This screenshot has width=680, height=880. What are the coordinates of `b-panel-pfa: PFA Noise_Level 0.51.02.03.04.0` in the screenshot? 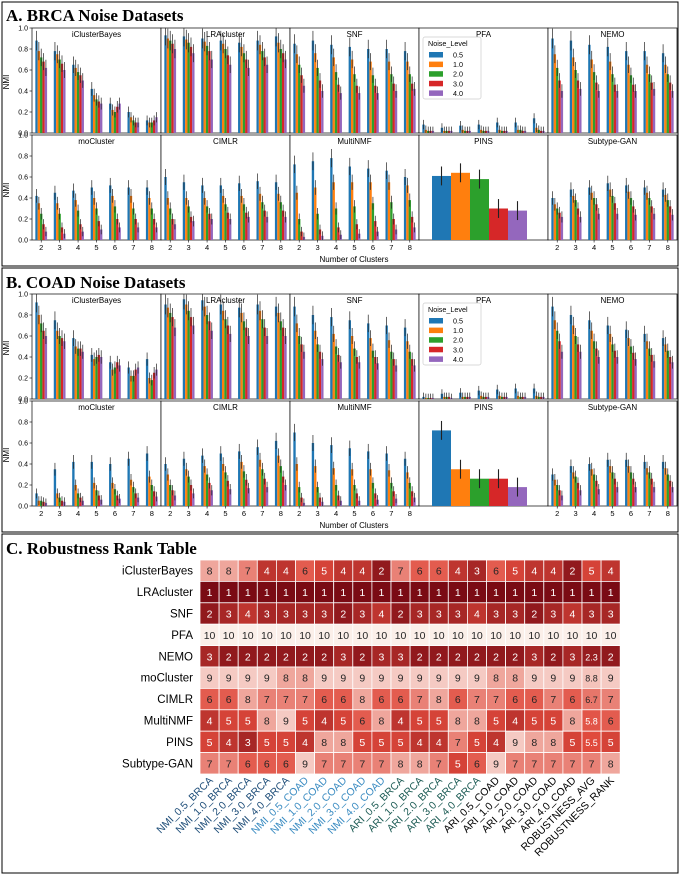 It's located at (483, 346).